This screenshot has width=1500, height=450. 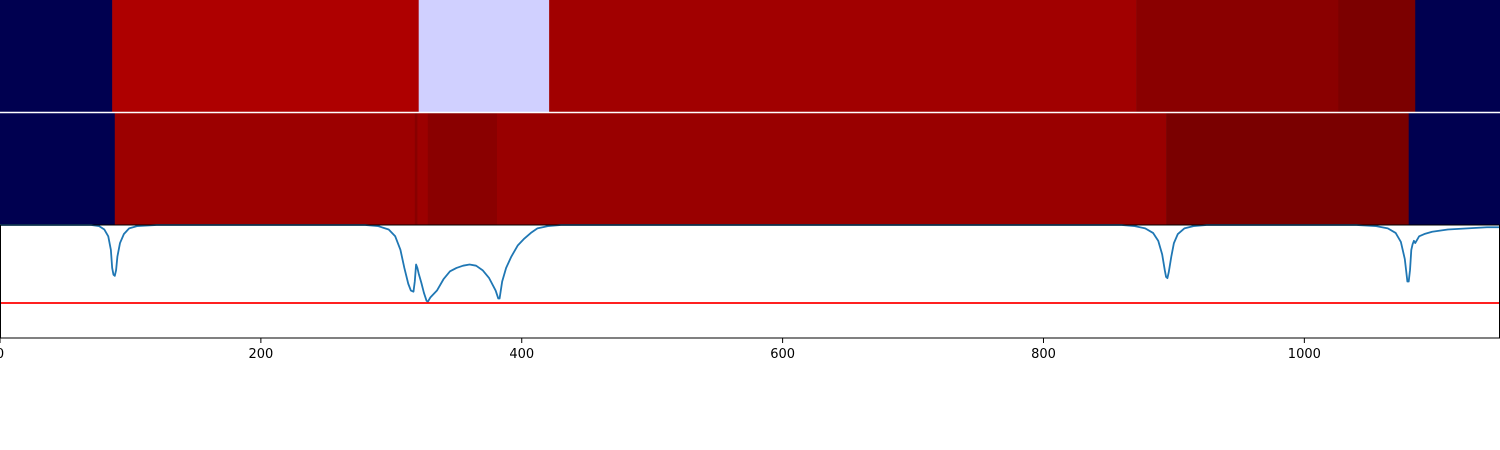 I want to click on x-tick-label-3: 600, so click(x=782, y=354).